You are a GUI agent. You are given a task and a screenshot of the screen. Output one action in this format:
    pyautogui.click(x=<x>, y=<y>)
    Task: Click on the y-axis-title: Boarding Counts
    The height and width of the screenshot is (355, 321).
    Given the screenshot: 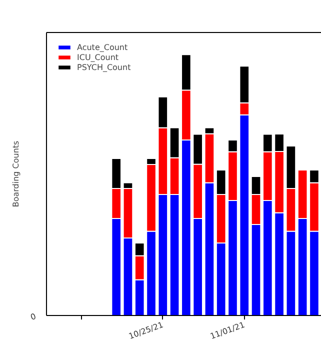 What is the action you would take?
    pyautogui.click(x=16, y=174)
    